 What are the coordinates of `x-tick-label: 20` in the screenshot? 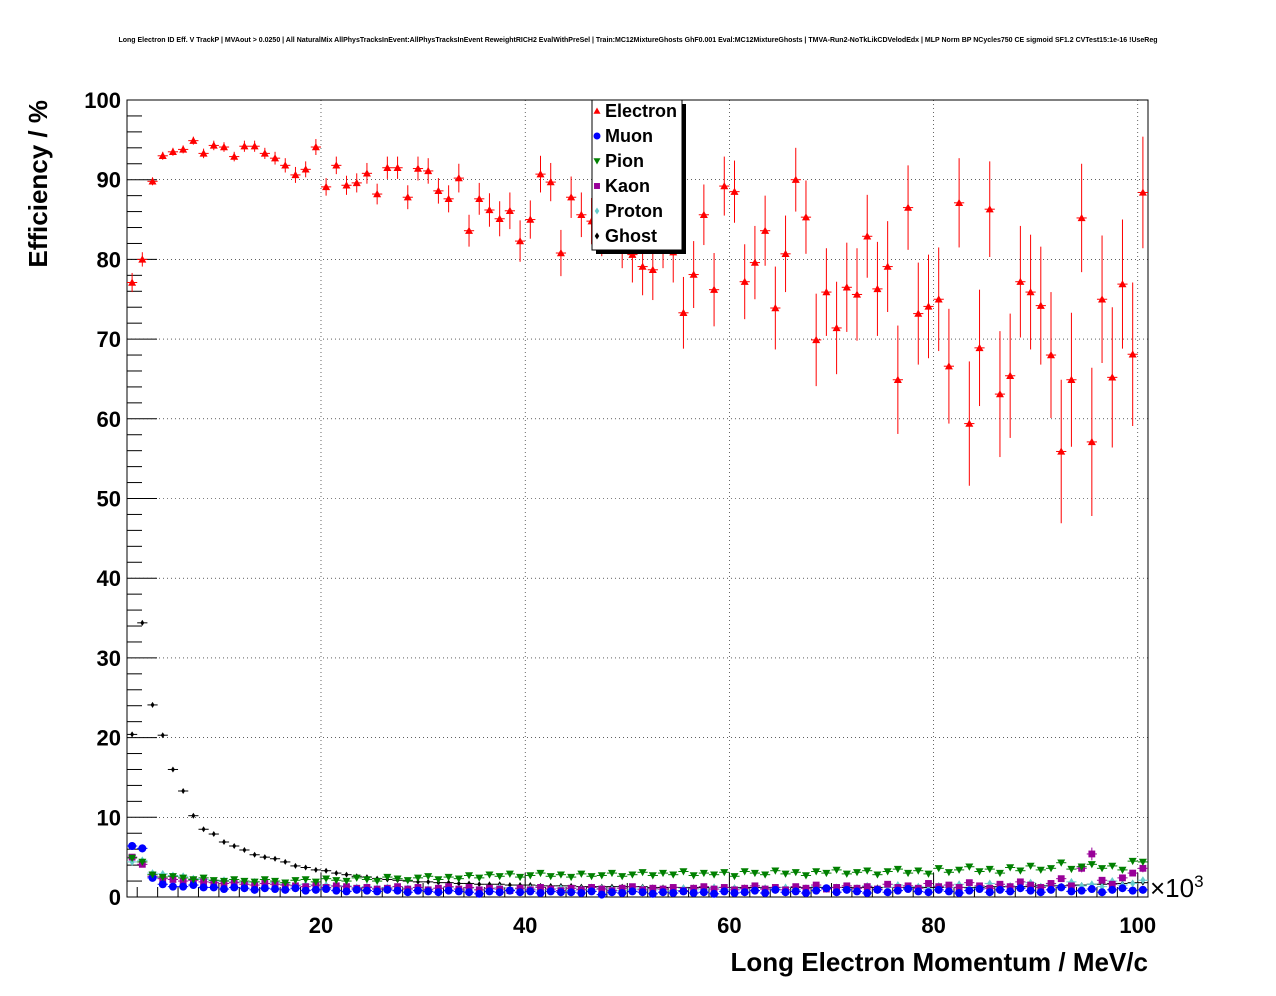 It's located at (321, 925).